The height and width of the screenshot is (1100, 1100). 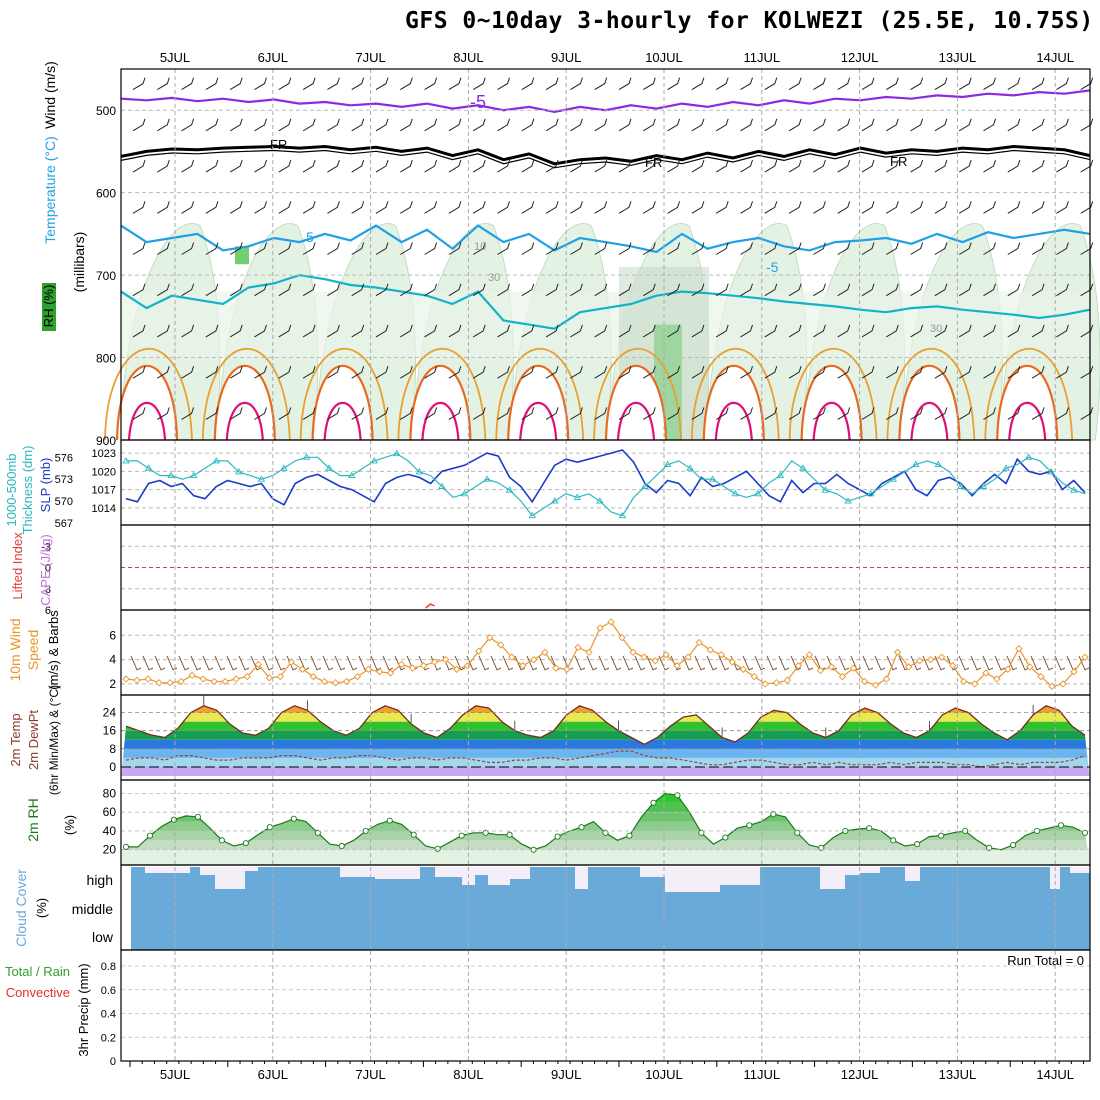 I want to click on y-tick-label: low, so click(x=103, y=937).